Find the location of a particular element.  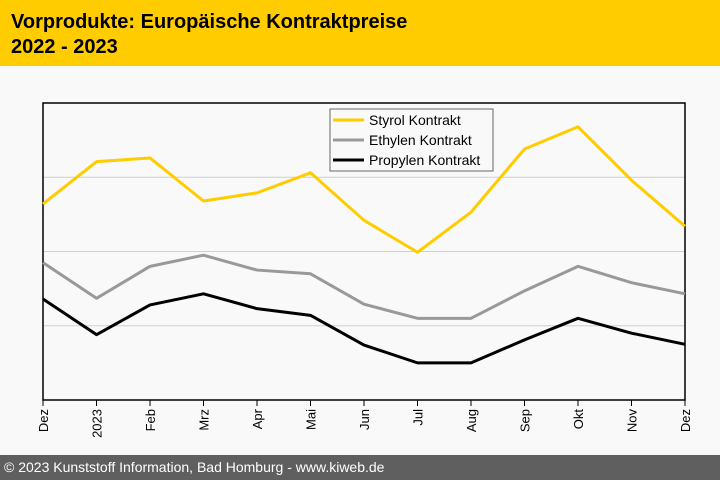

x-tick-label: Mrz is located at coordinates (204, 420).